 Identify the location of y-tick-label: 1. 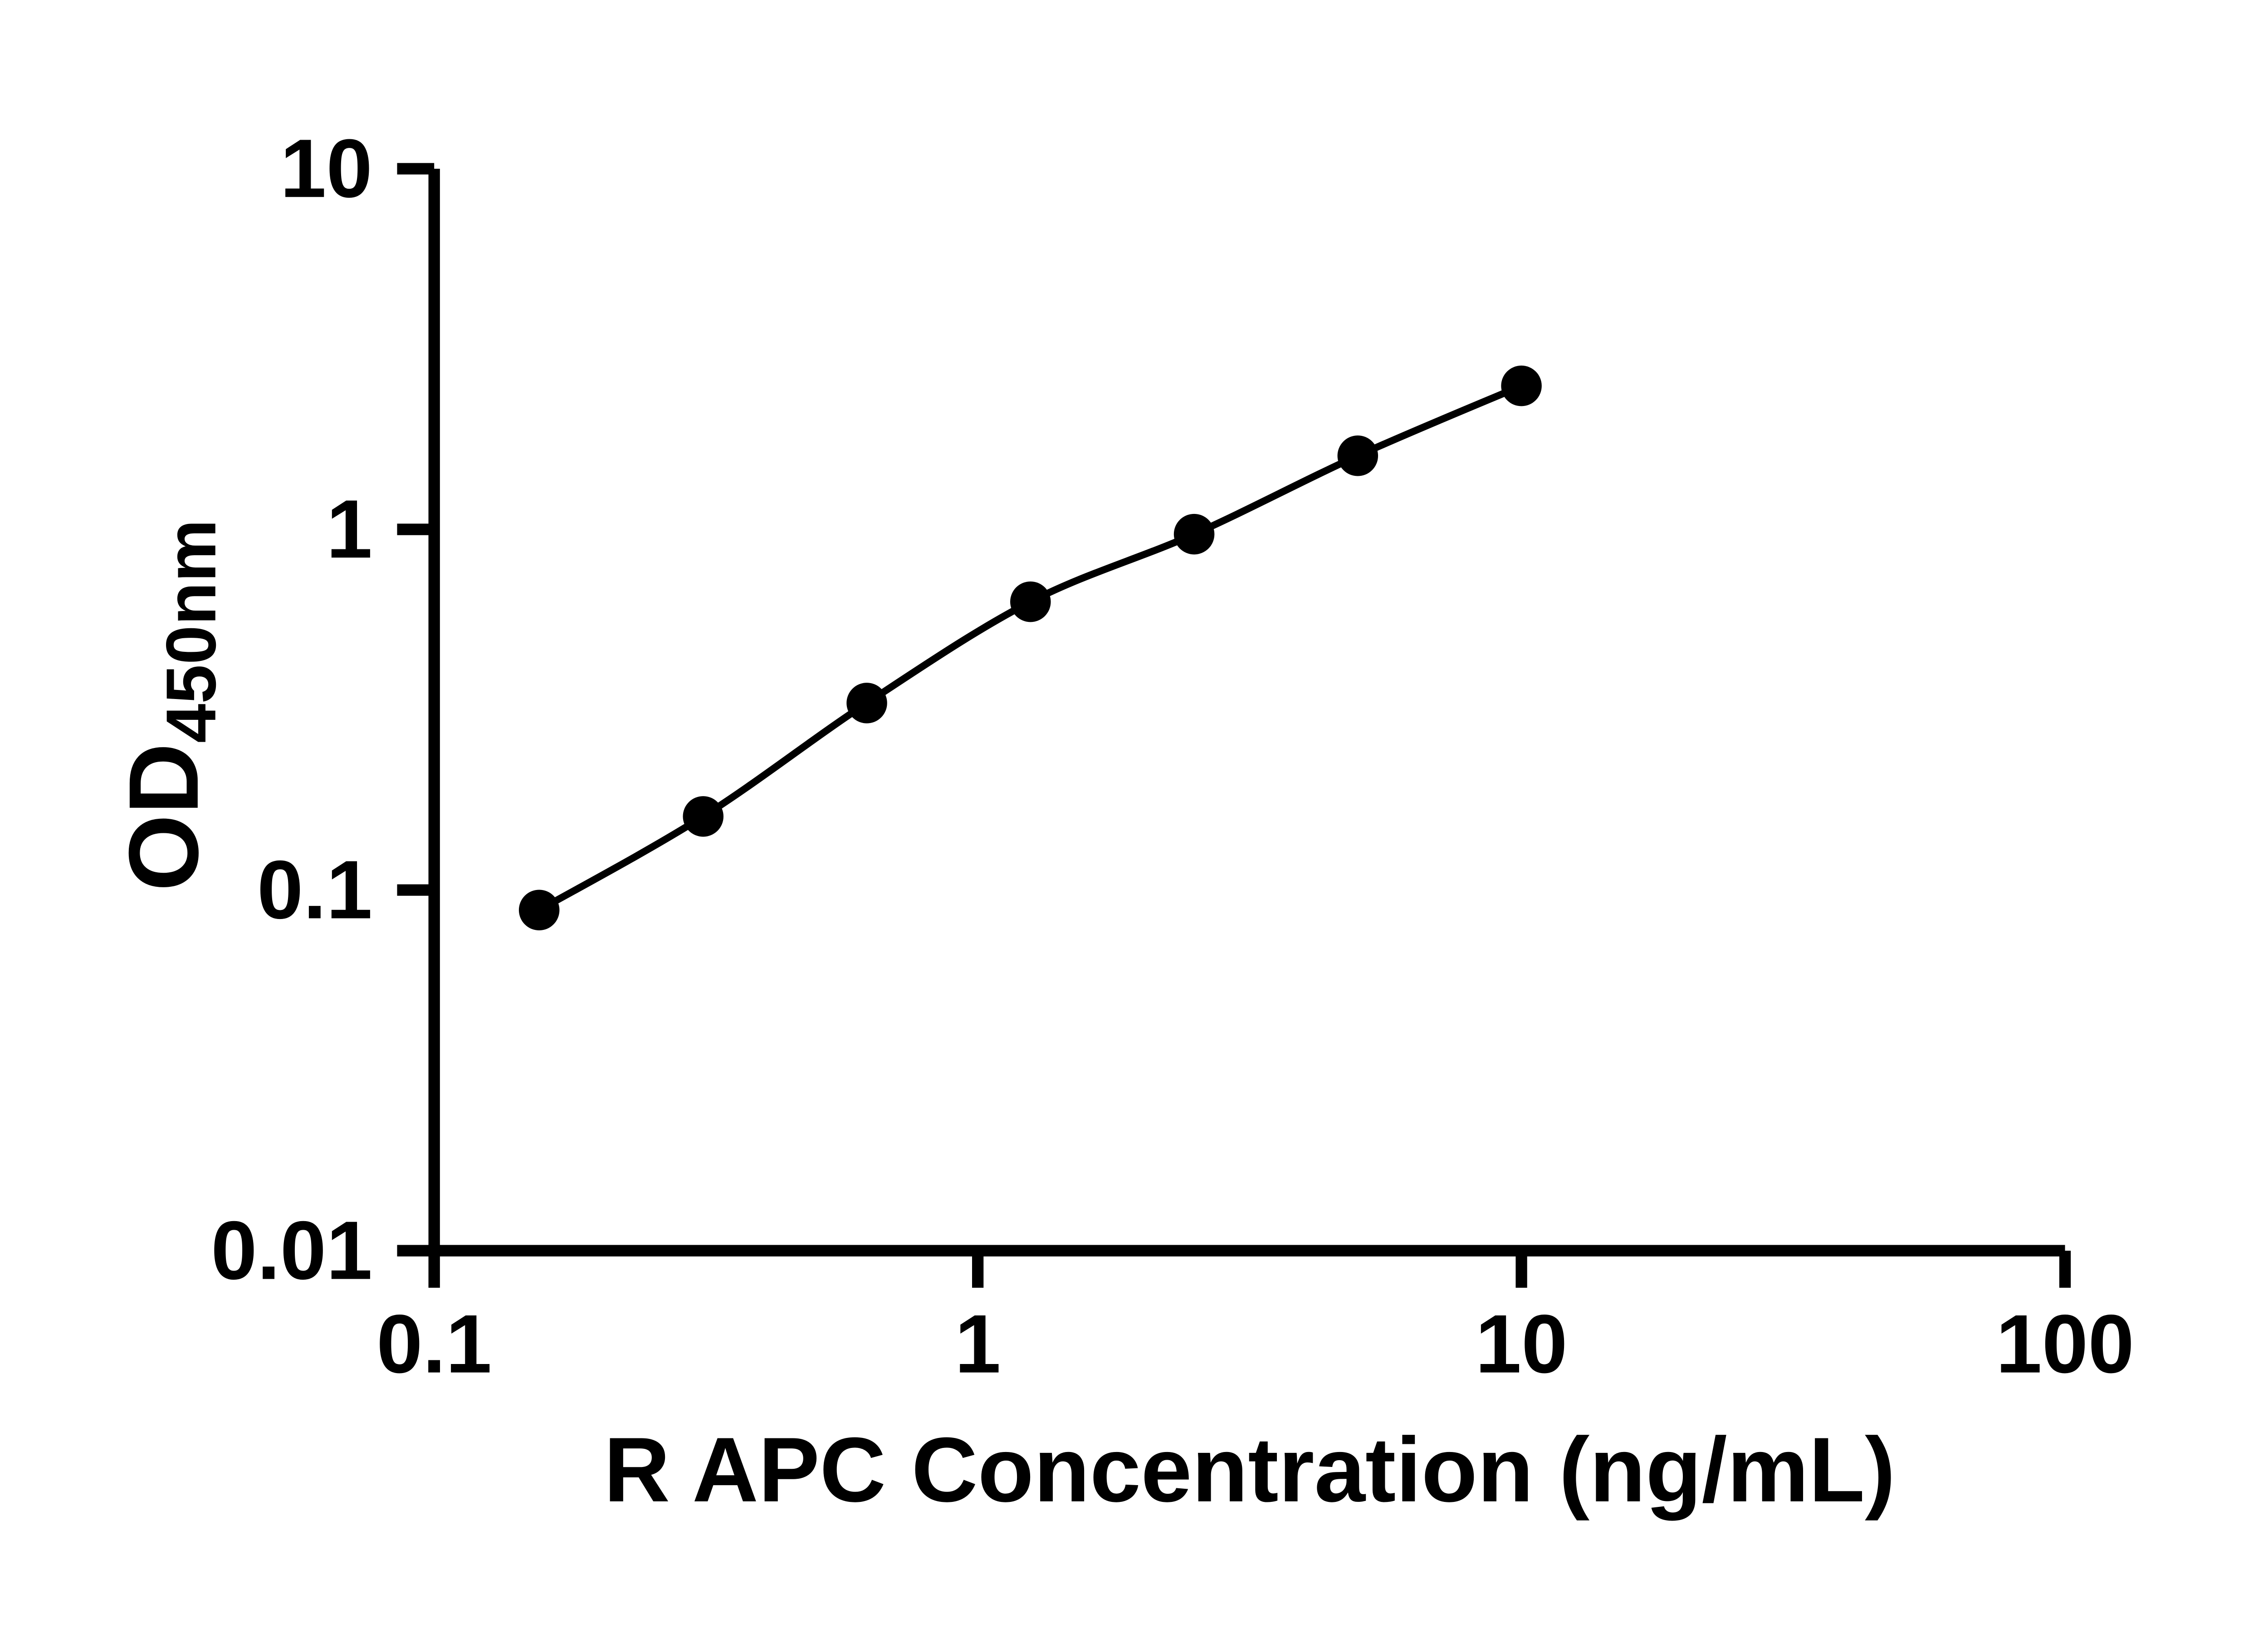
(349, 528).